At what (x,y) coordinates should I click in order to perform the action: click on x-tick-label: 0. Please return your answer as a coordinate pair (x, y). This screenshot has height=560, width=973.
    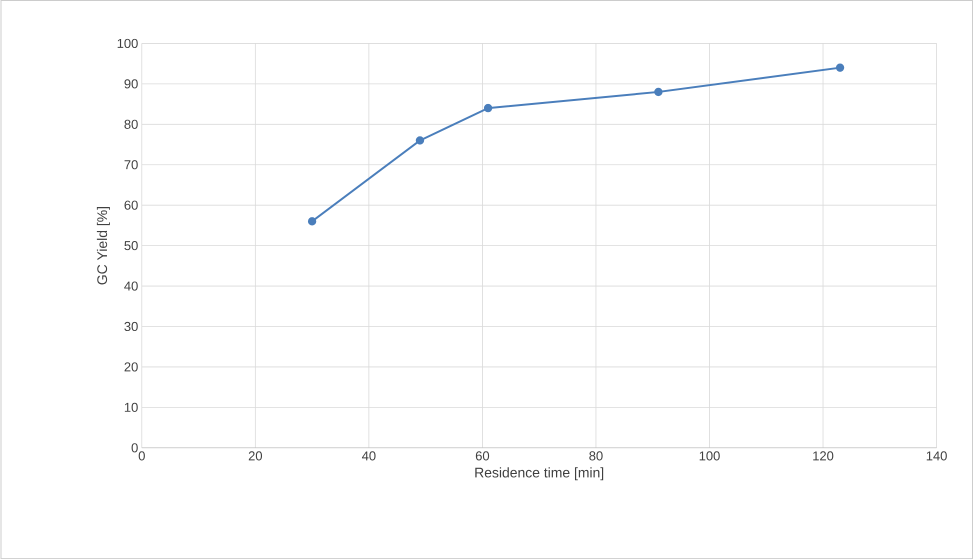
    Looking at the image, I should click on (141, 456).